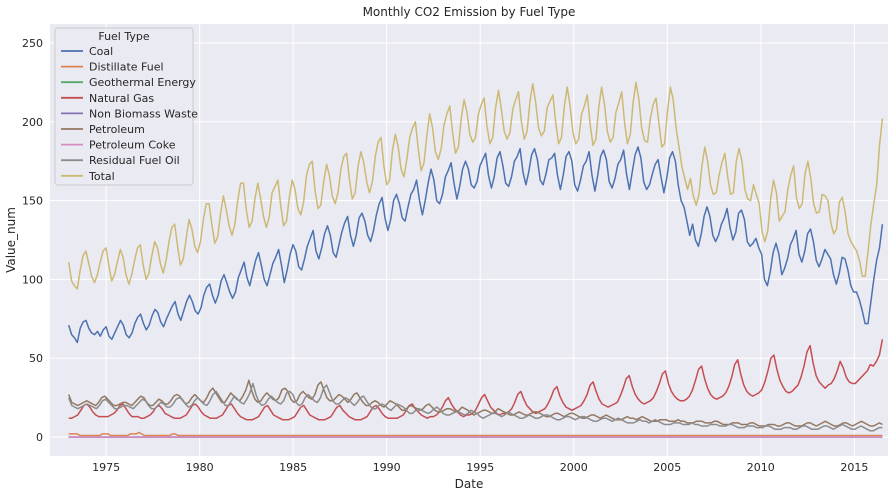  What do you see at coordinates (132, 145) in the screenshot?
I see `legend-label-petroleum-coke: Petroleum Coke` at bounding box center [132, 145].